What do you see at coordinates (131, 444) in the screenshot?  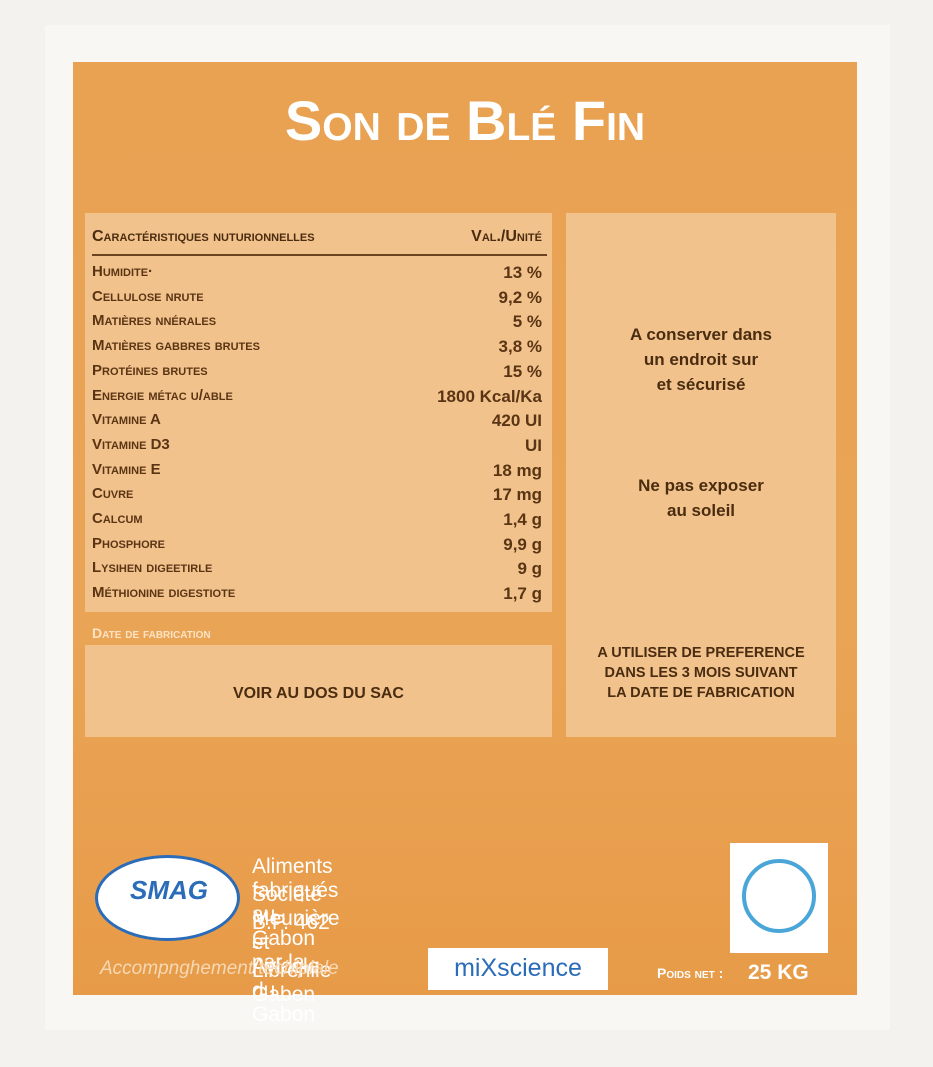 I see `nutrient-name: Vitamine D3` at bounding box center [131, 444].